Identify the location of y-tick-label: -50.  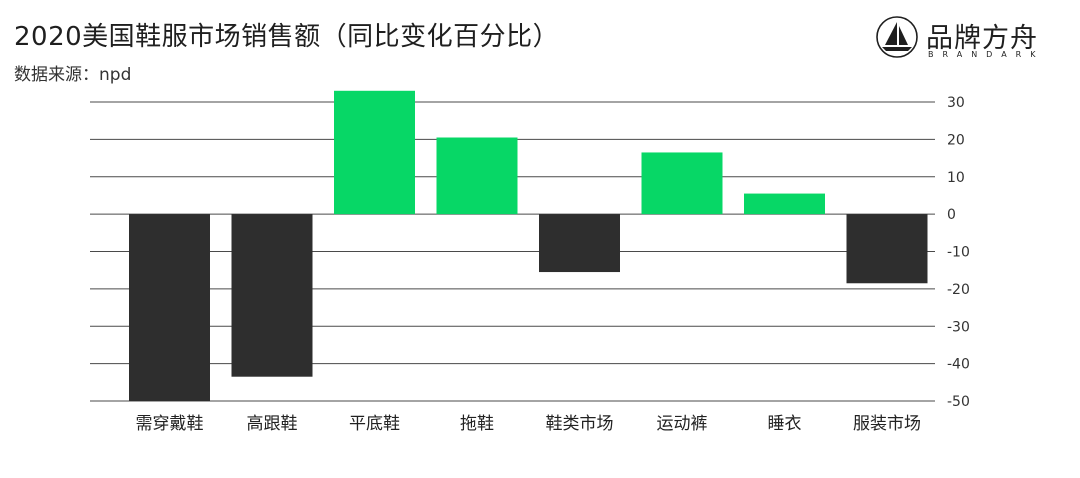
(958, 402).